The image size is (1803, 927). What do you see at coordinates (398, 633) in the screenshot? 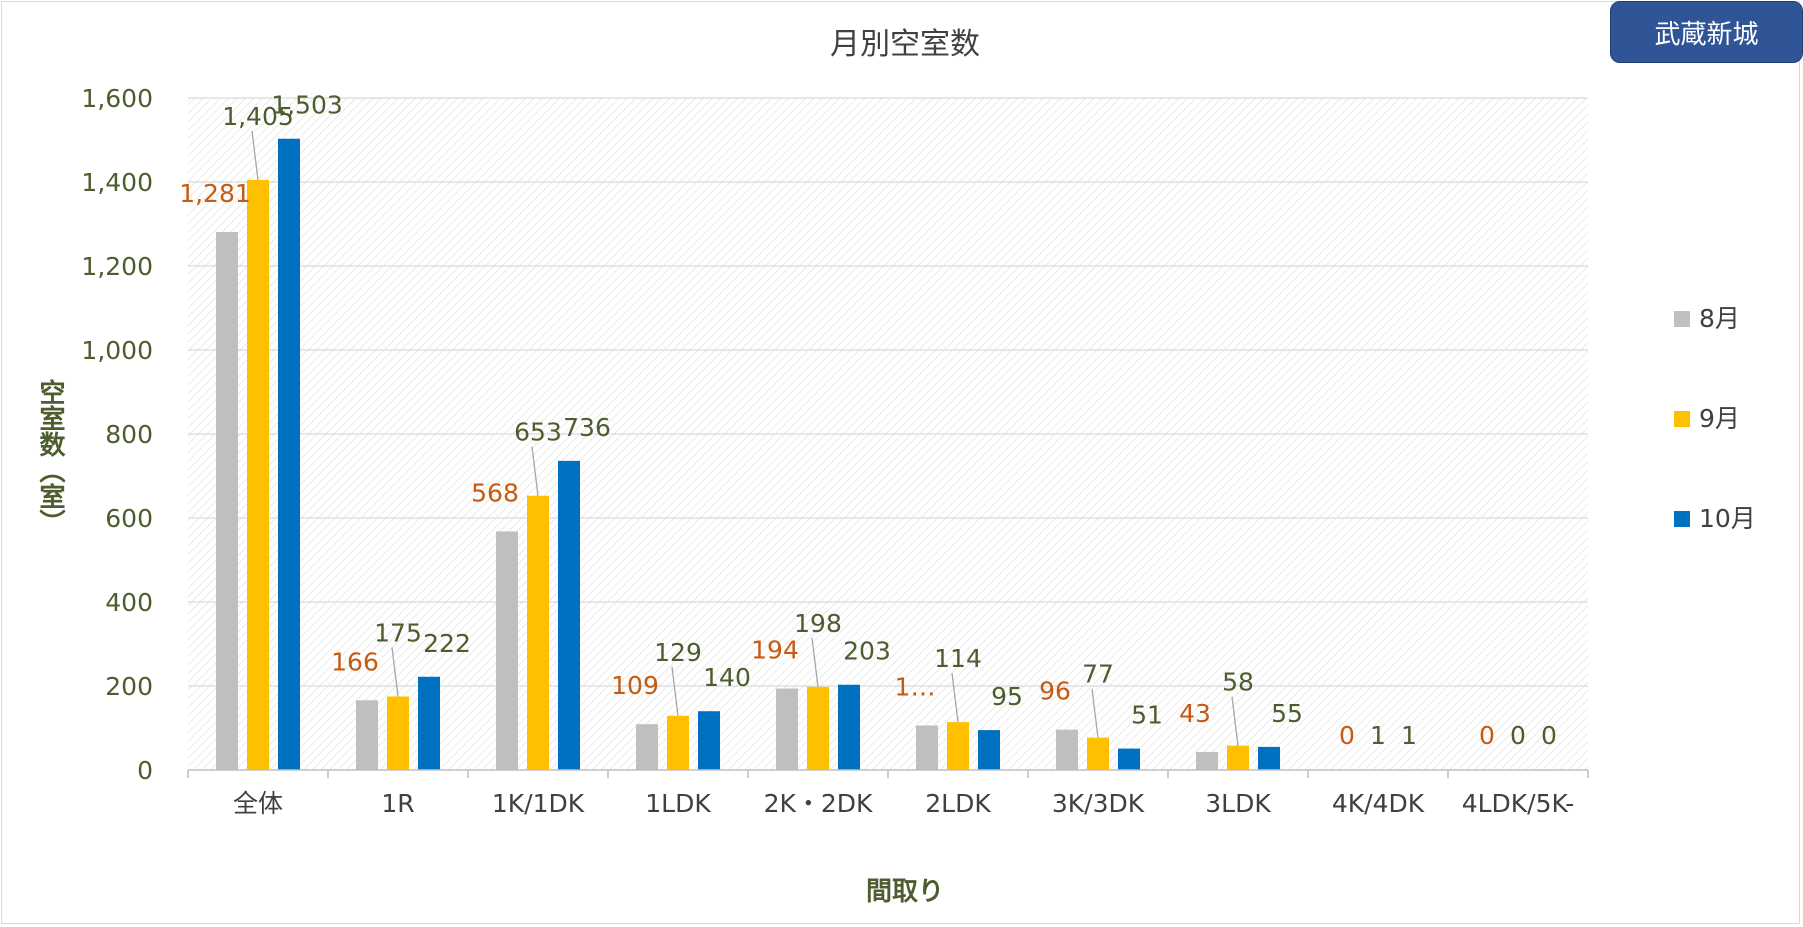
I see `data-label: 175` at bounding box center [398, 633].